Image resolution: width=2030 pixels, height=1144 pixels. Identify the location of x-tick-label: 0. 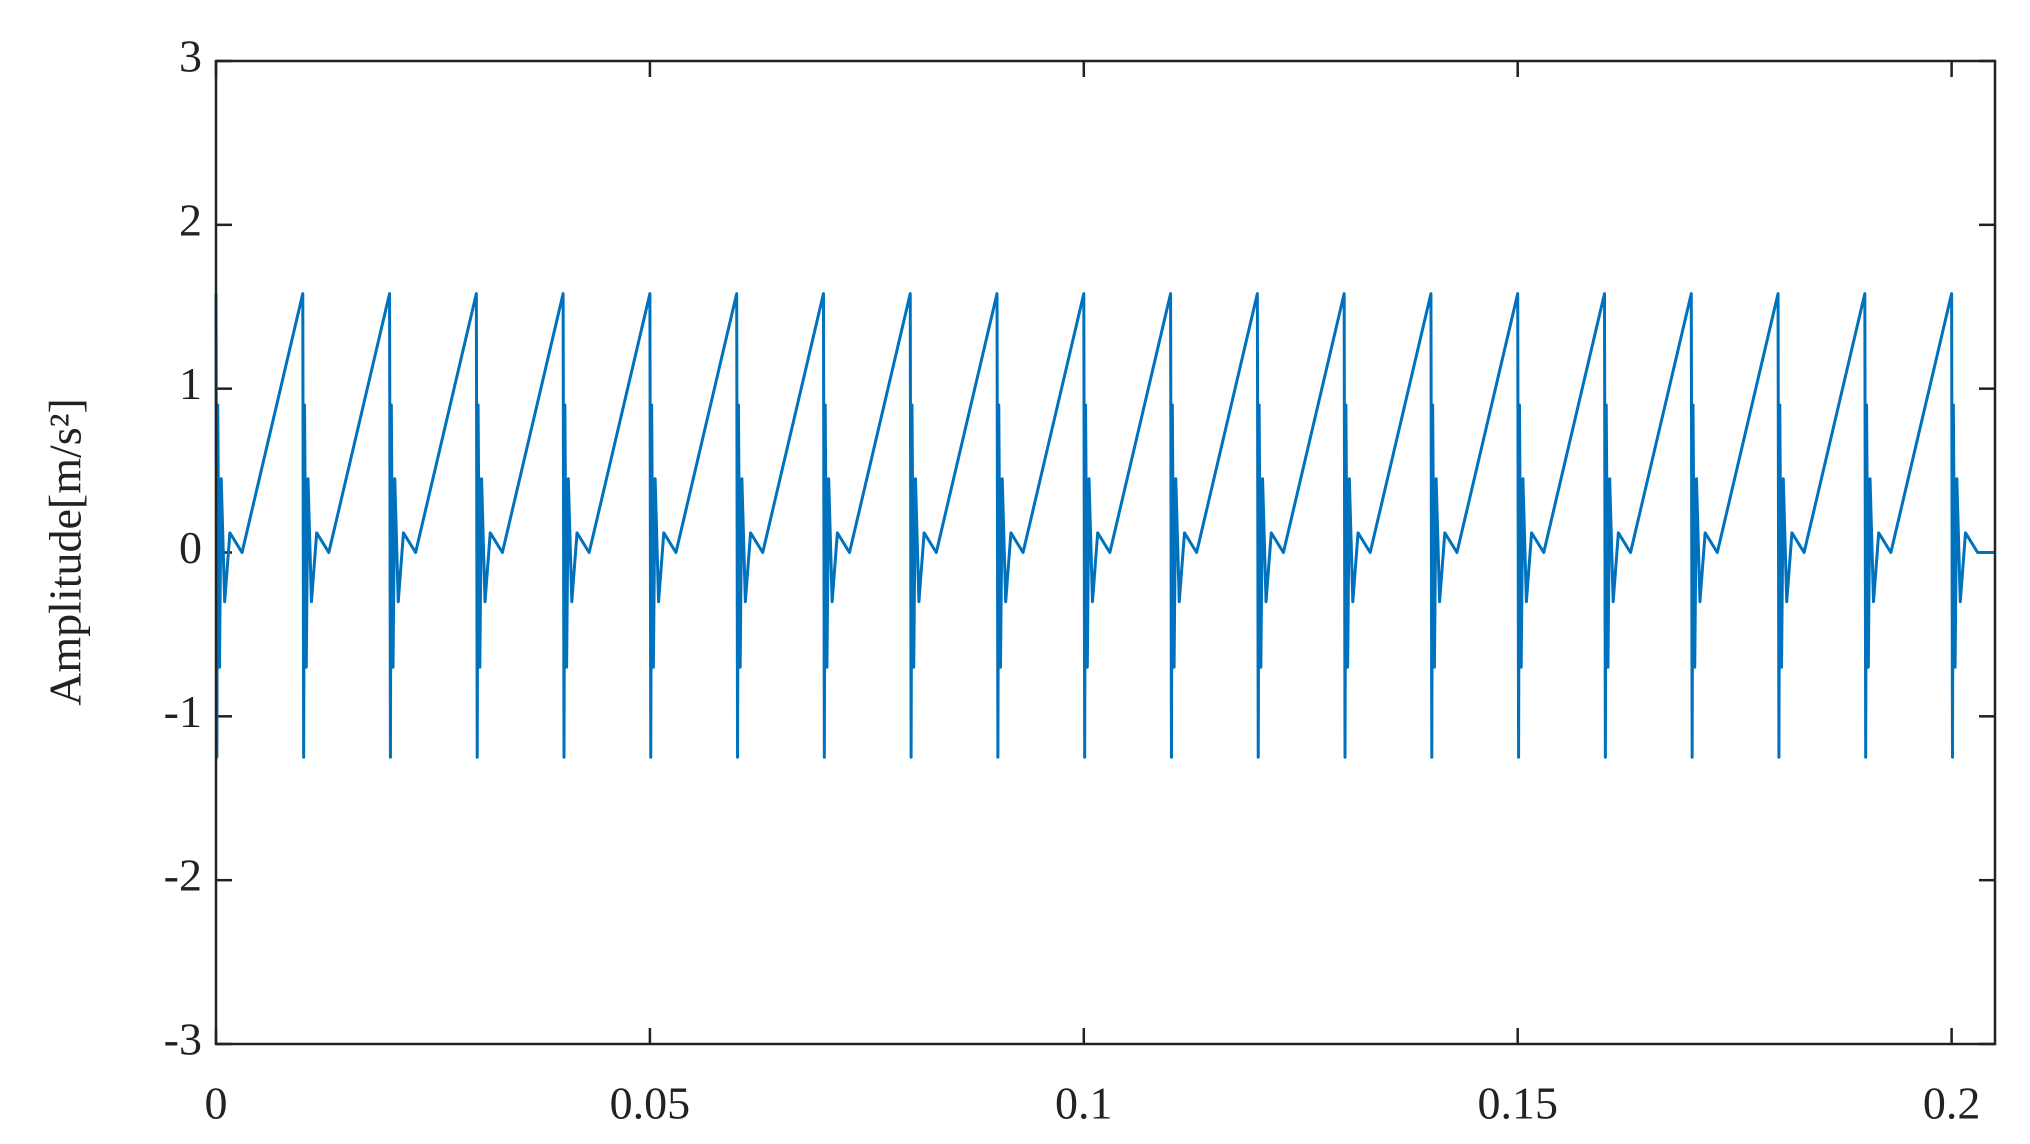
(216, 1103).